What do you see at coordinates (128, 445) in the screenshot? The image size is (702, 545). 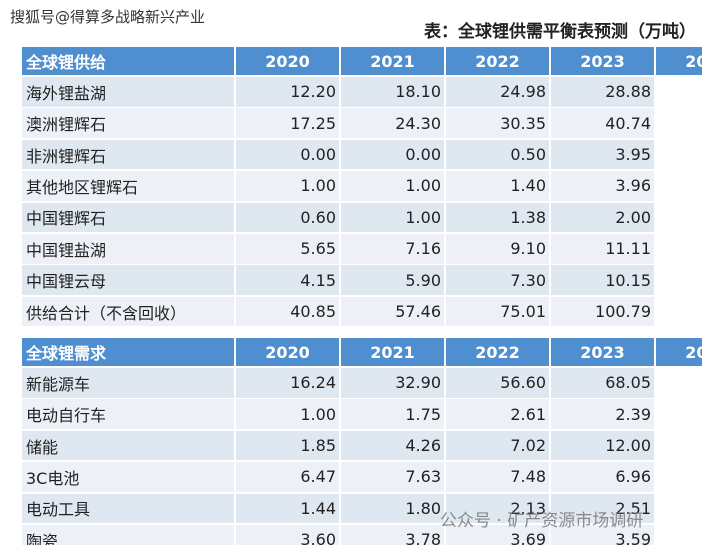 I see `row-label: 储能` at bounding box center [128, 445].